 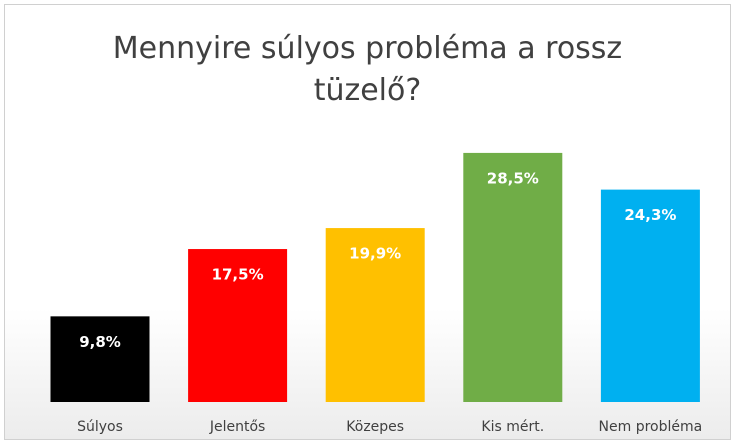 What do you see at coordinates (237, 427) in the screenshot?
I see `x-tick-label: Jelentős` at bounding box center [237, 427].